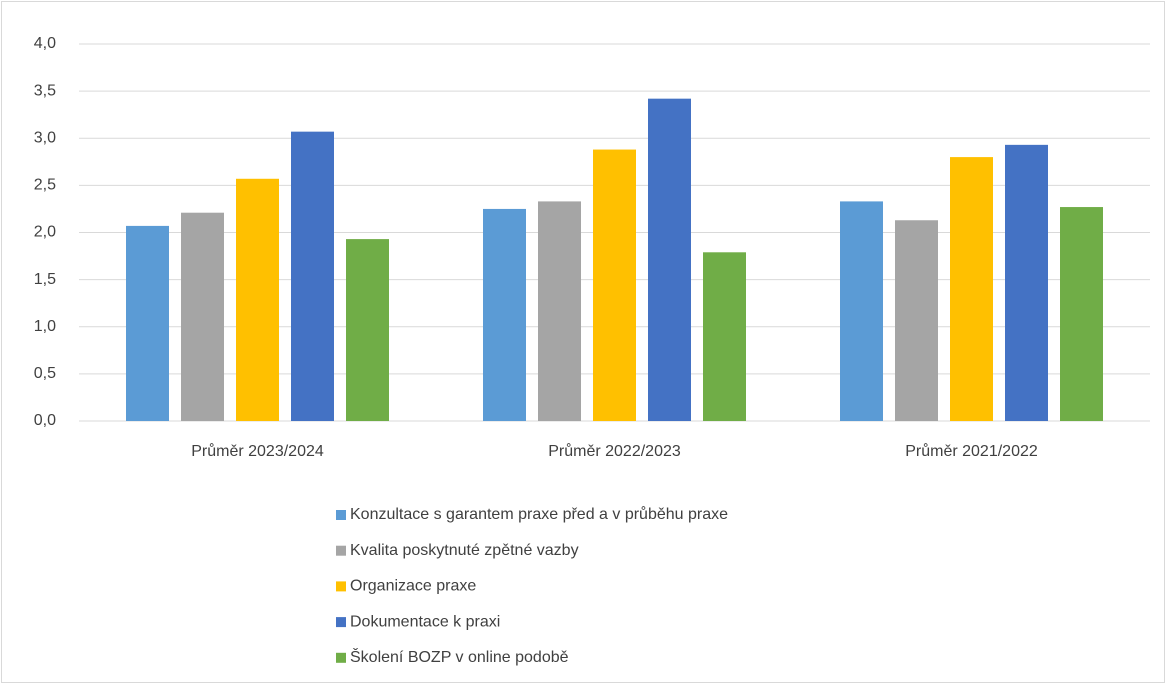 The height and width of the screenshot is (684, 1167). Describe the element at coordinates (45, 232) in the screenshot. I see `y-tick-label: 2,0` at that location.